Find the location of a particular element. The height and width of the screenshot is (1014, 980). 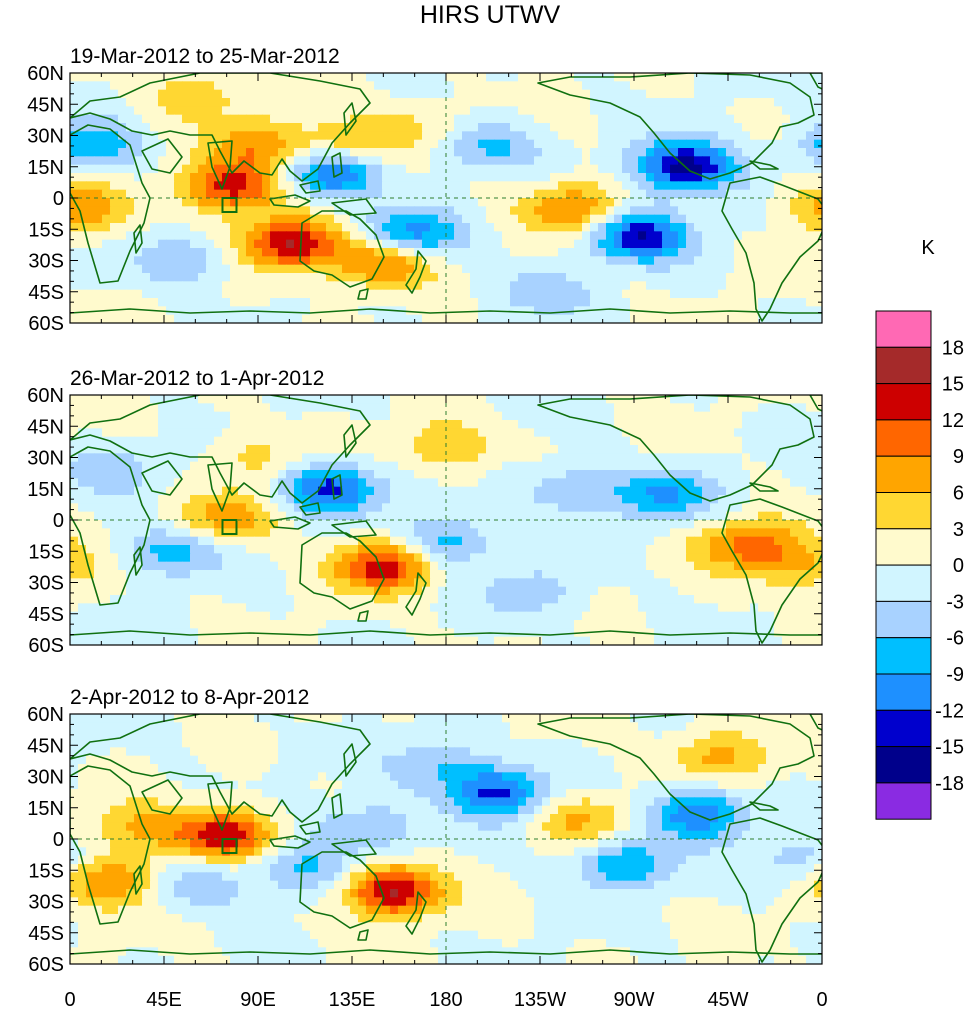

panel-period-label: 26-Mar-2012 to 1-Apr-2012 is located at coordinates (197, 378).